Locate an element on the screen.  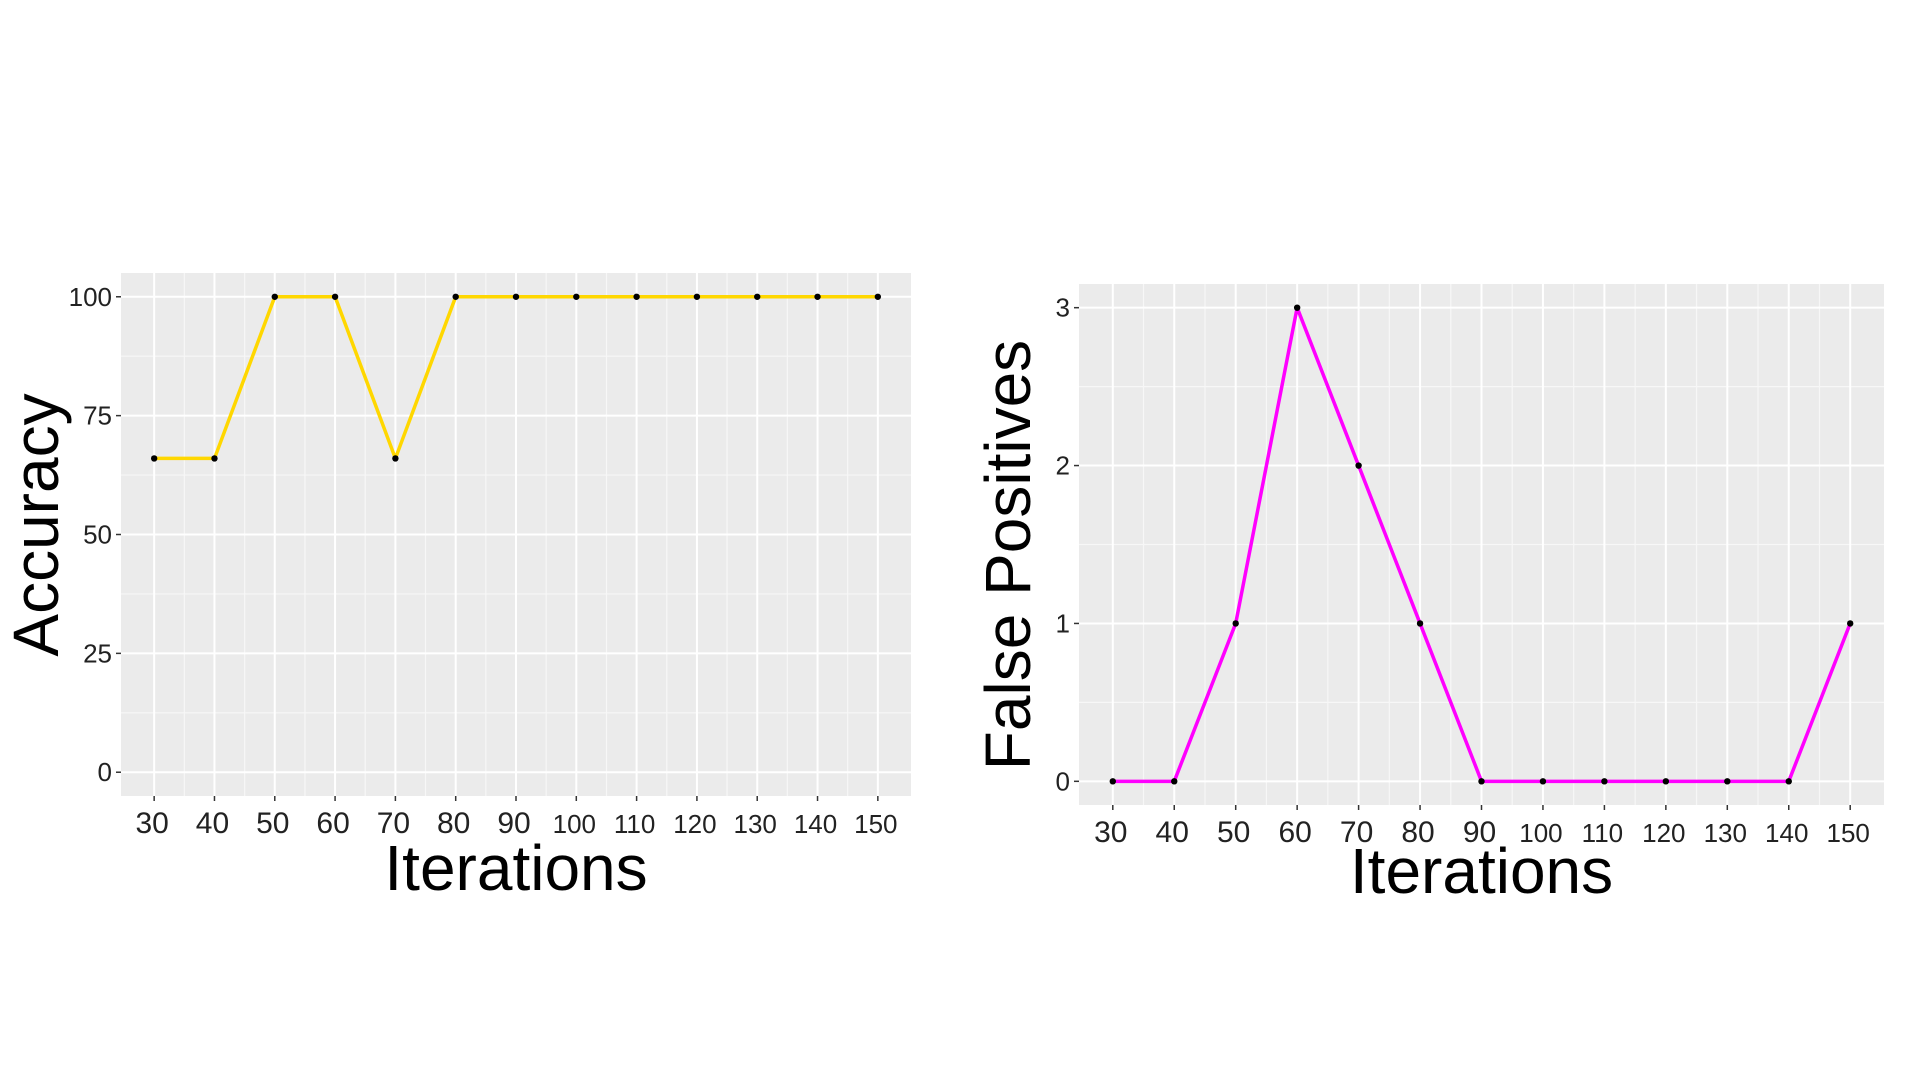
y-tick-label: 2 is located at coordinates (1063, 466).